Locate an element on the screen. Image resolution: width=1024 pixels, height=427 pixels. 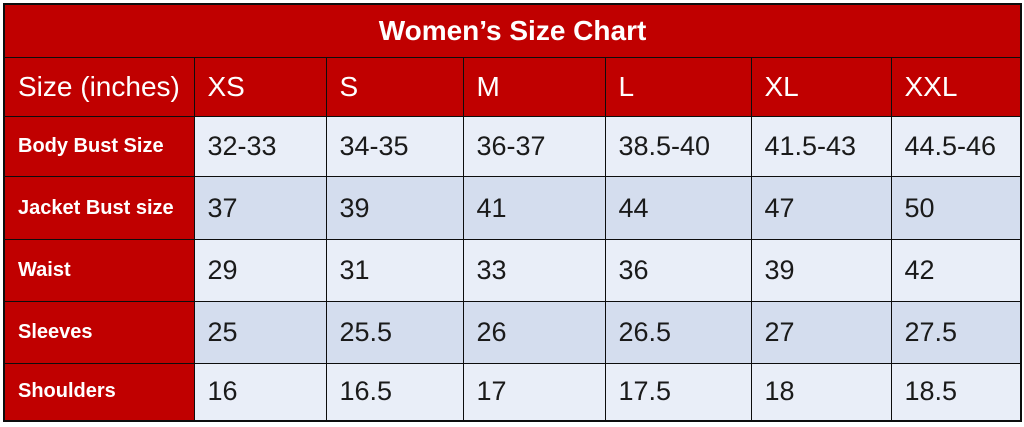
cell-waist-xxl: 42 is located at coordinates (956, 270).